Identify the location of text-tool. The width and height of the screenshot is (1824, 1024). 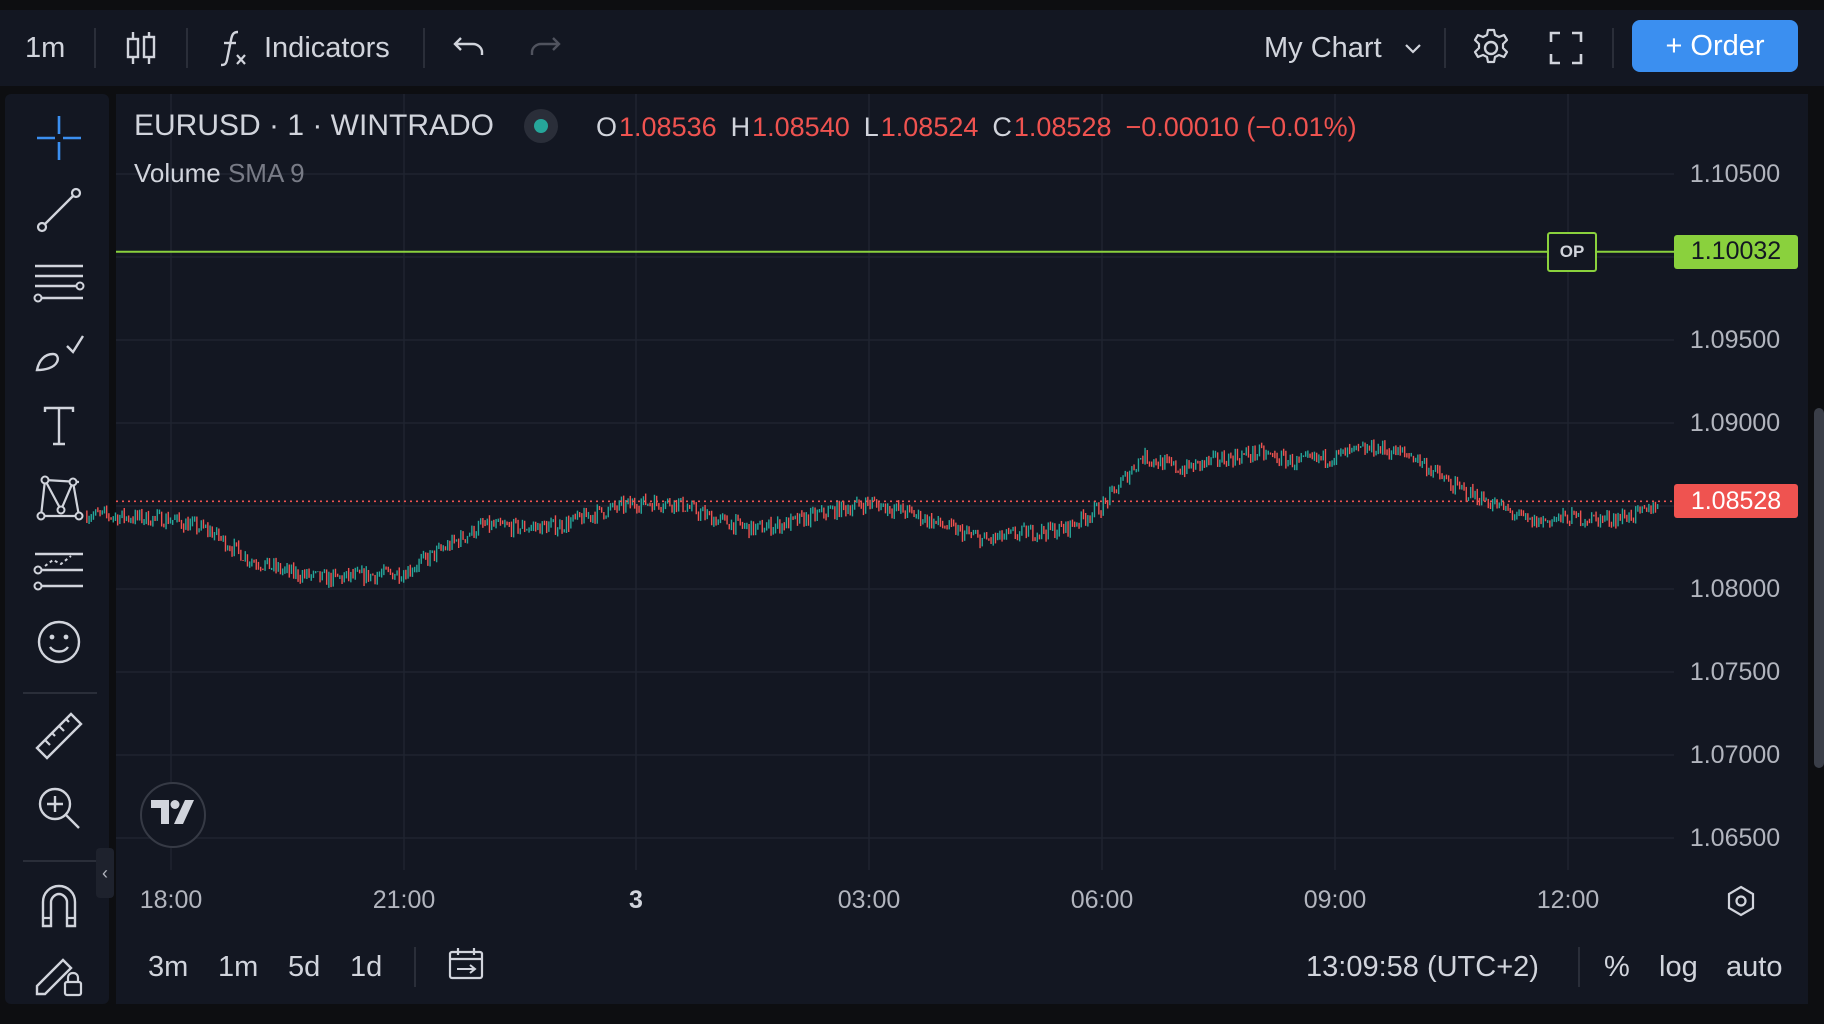
(59, 428).